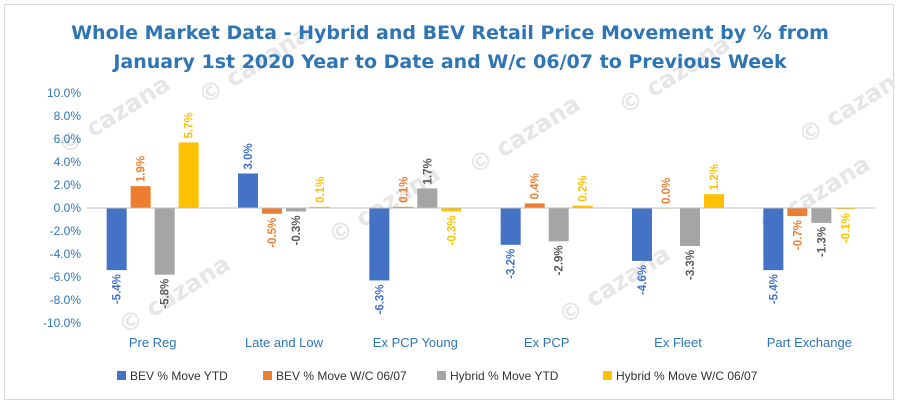 The image size is (900, 406). What do you see at coordinates (68, 116) in the screenshot?
I see `y-tick-label: 8.0%` at bounding box center [68, 116].